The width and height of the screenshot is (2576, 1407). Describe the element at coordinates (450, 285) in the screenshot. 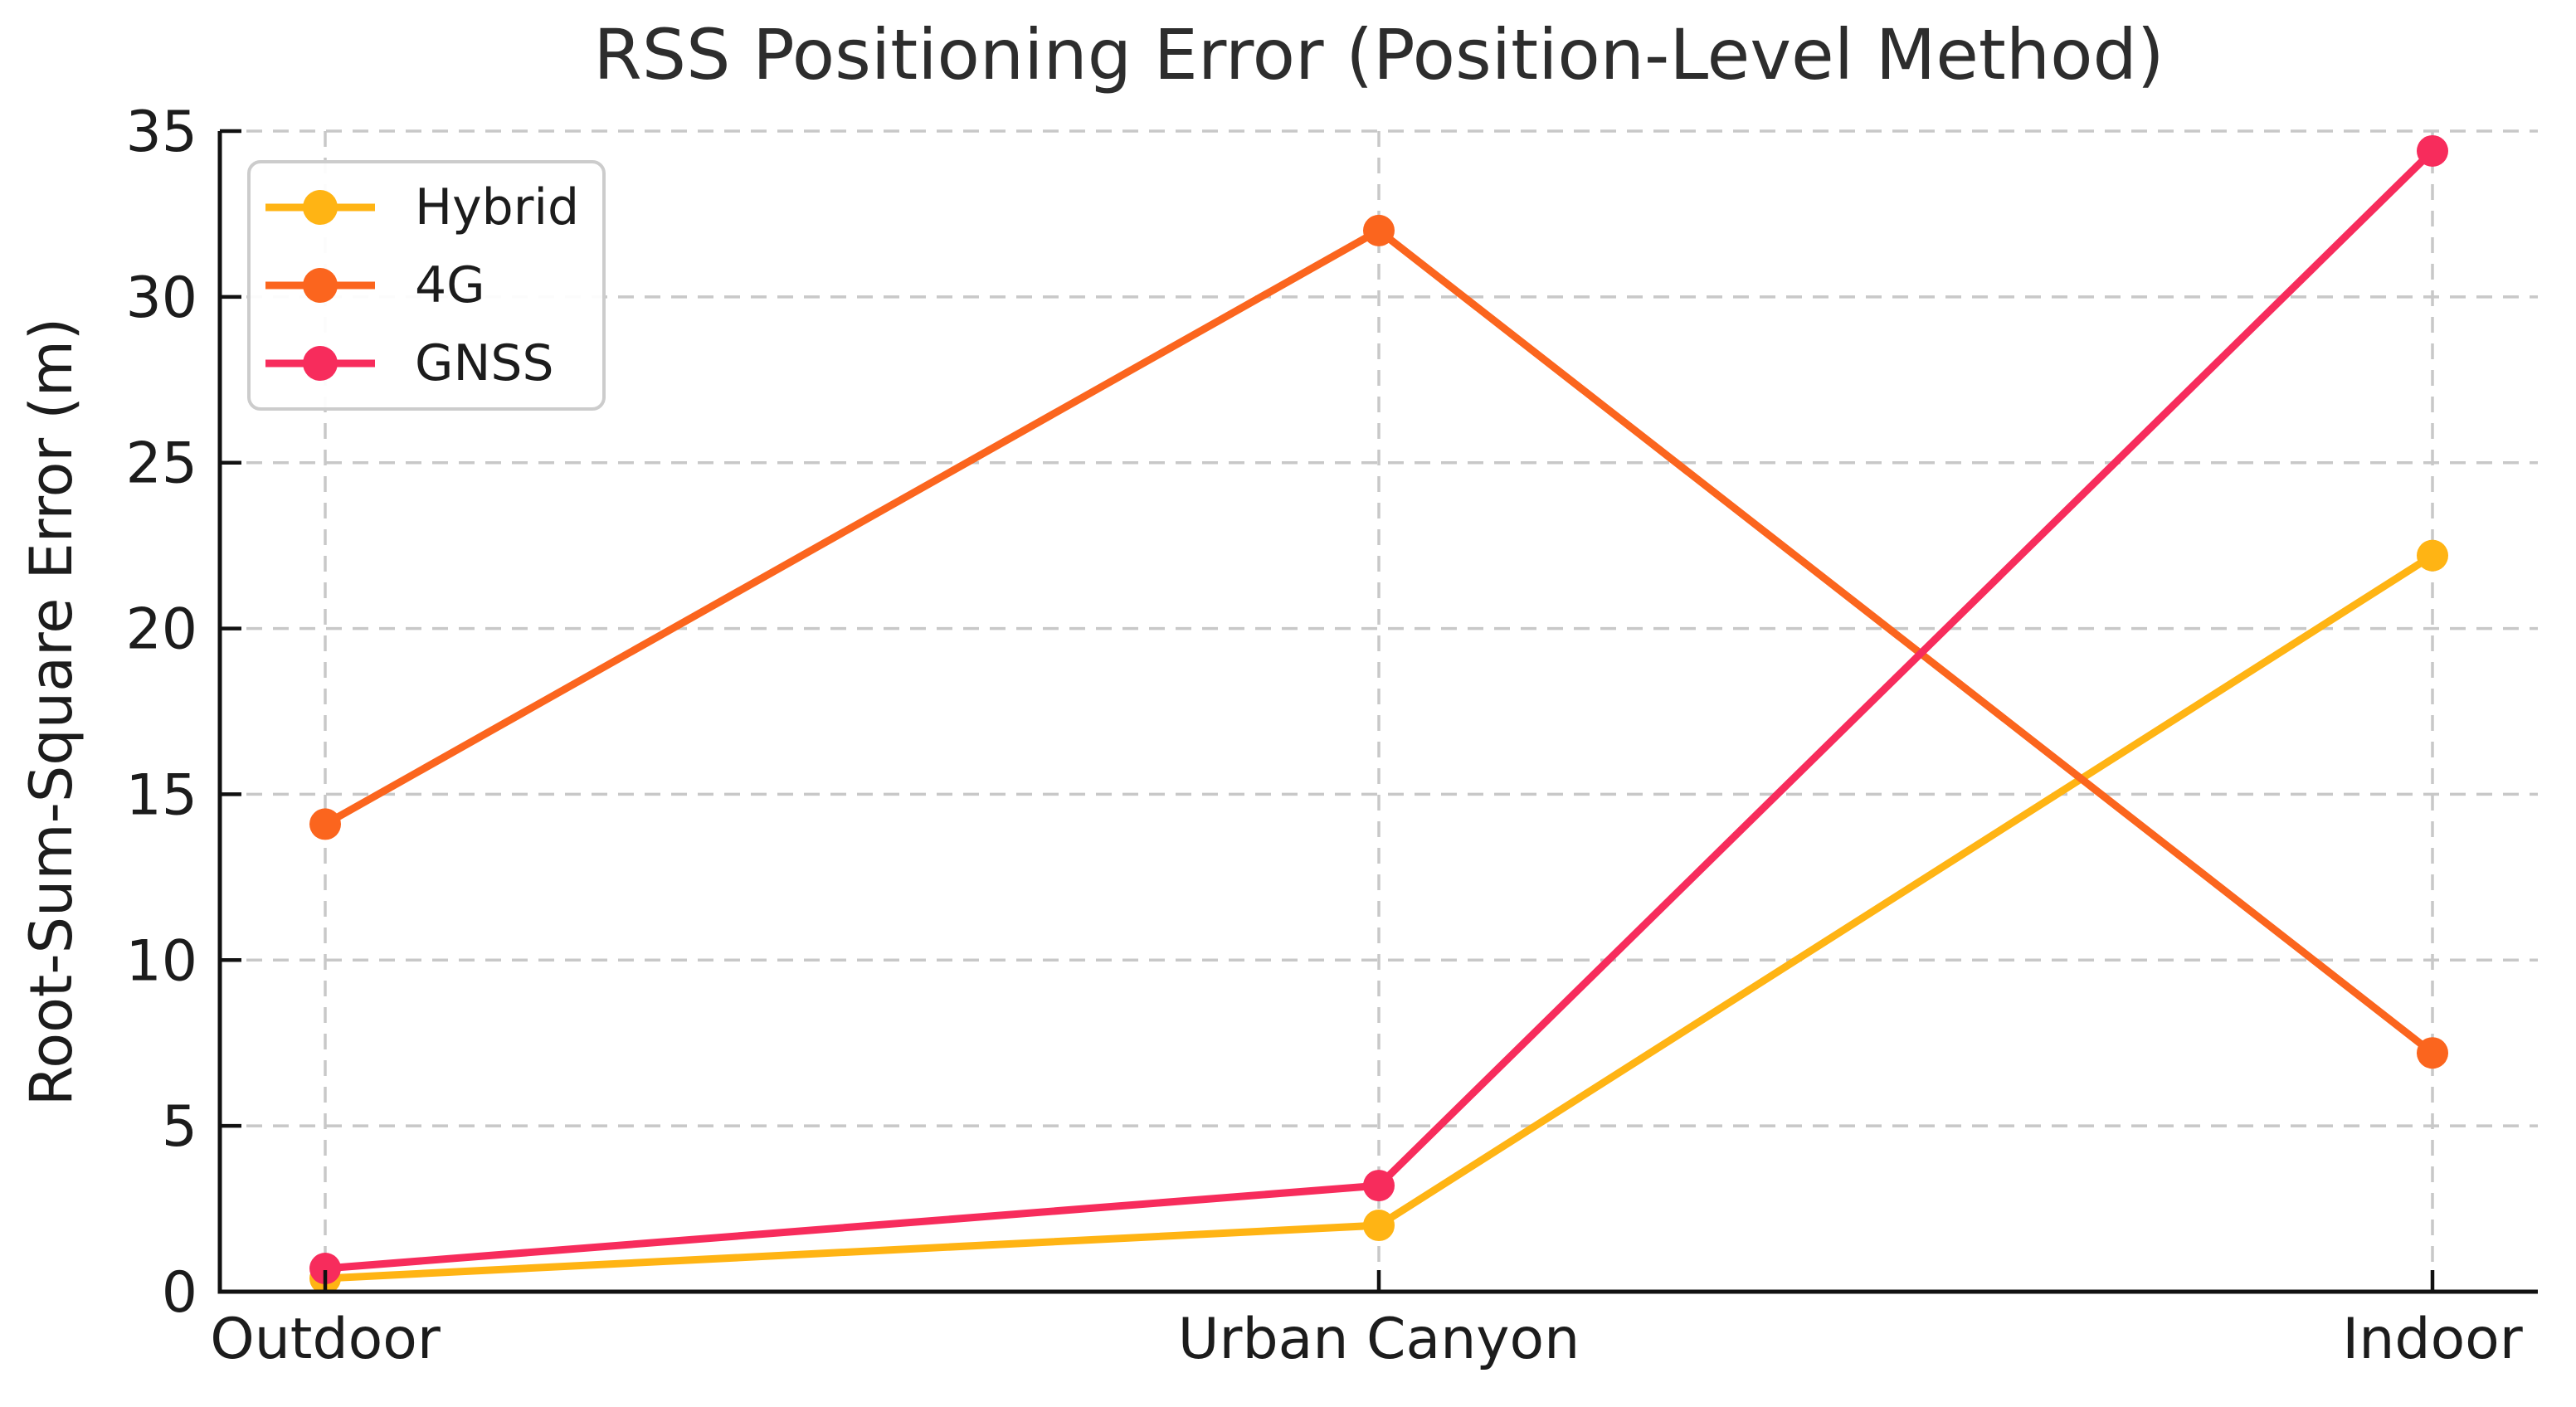

I see `legend-label-4g: 4G` at that location.